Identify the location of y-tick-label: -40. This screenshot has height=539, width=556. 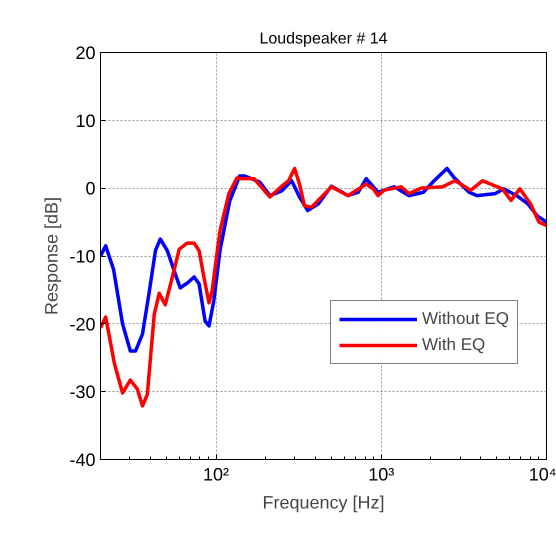
(82, 460).